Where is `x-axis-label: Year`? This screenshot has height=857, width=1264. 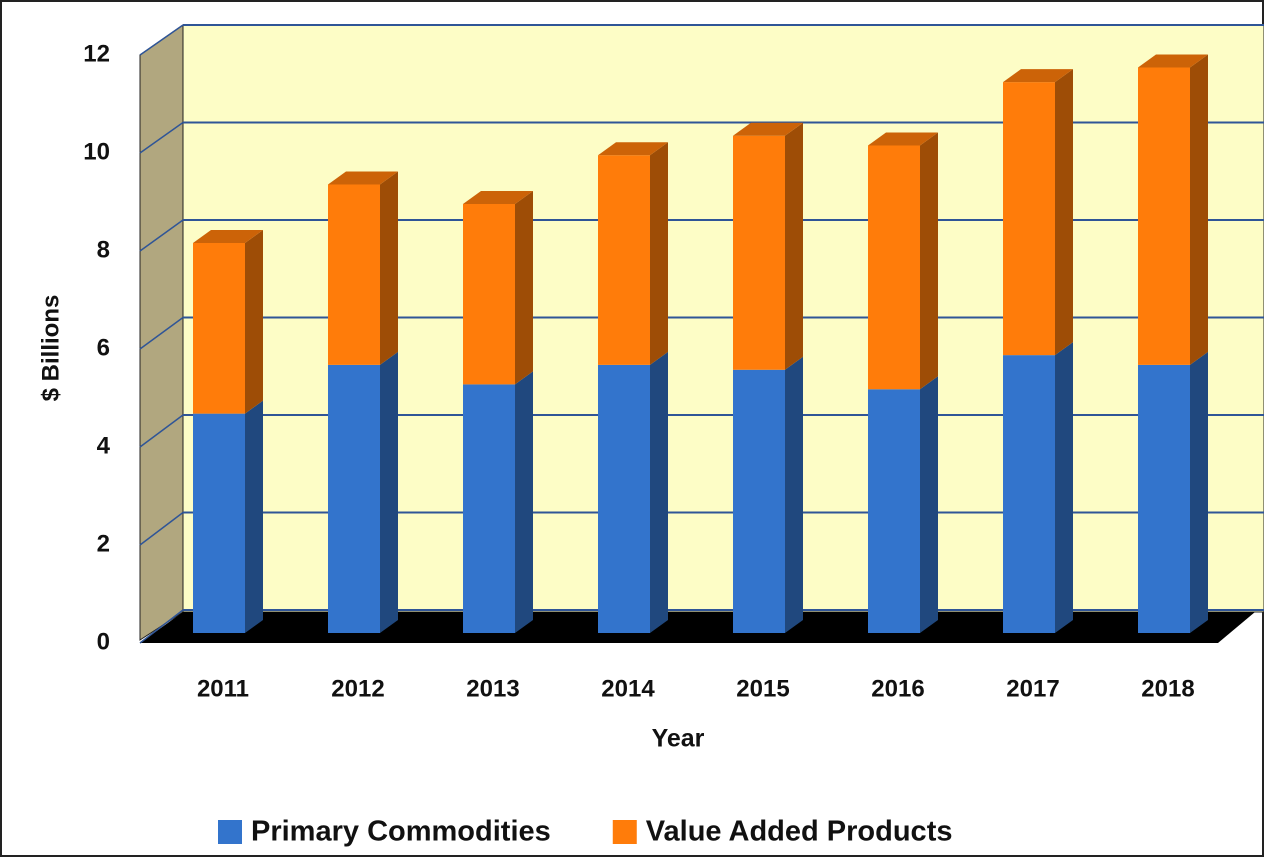
x-axis-label: Year is located at coordinates (678, 739).